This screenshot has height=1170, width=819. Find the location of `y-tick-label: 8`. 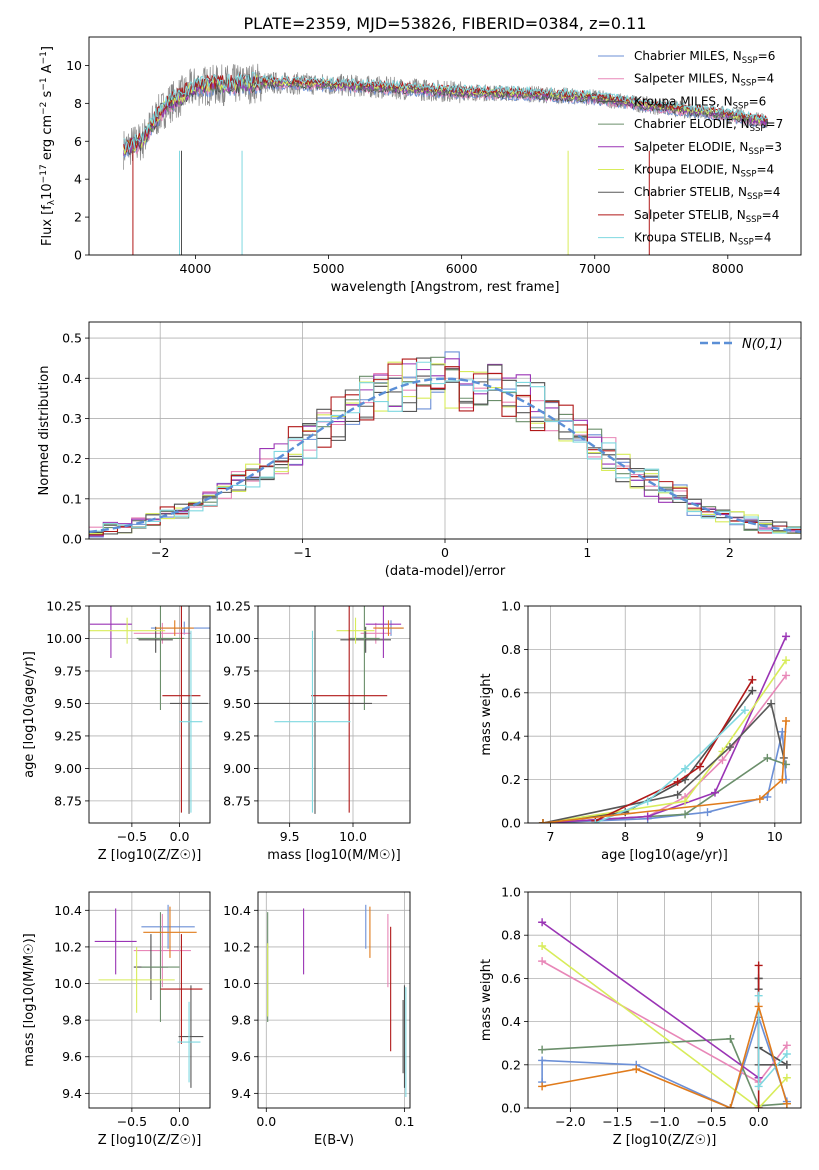

y-tick-label: 8 is located at coordinates (78, 103).